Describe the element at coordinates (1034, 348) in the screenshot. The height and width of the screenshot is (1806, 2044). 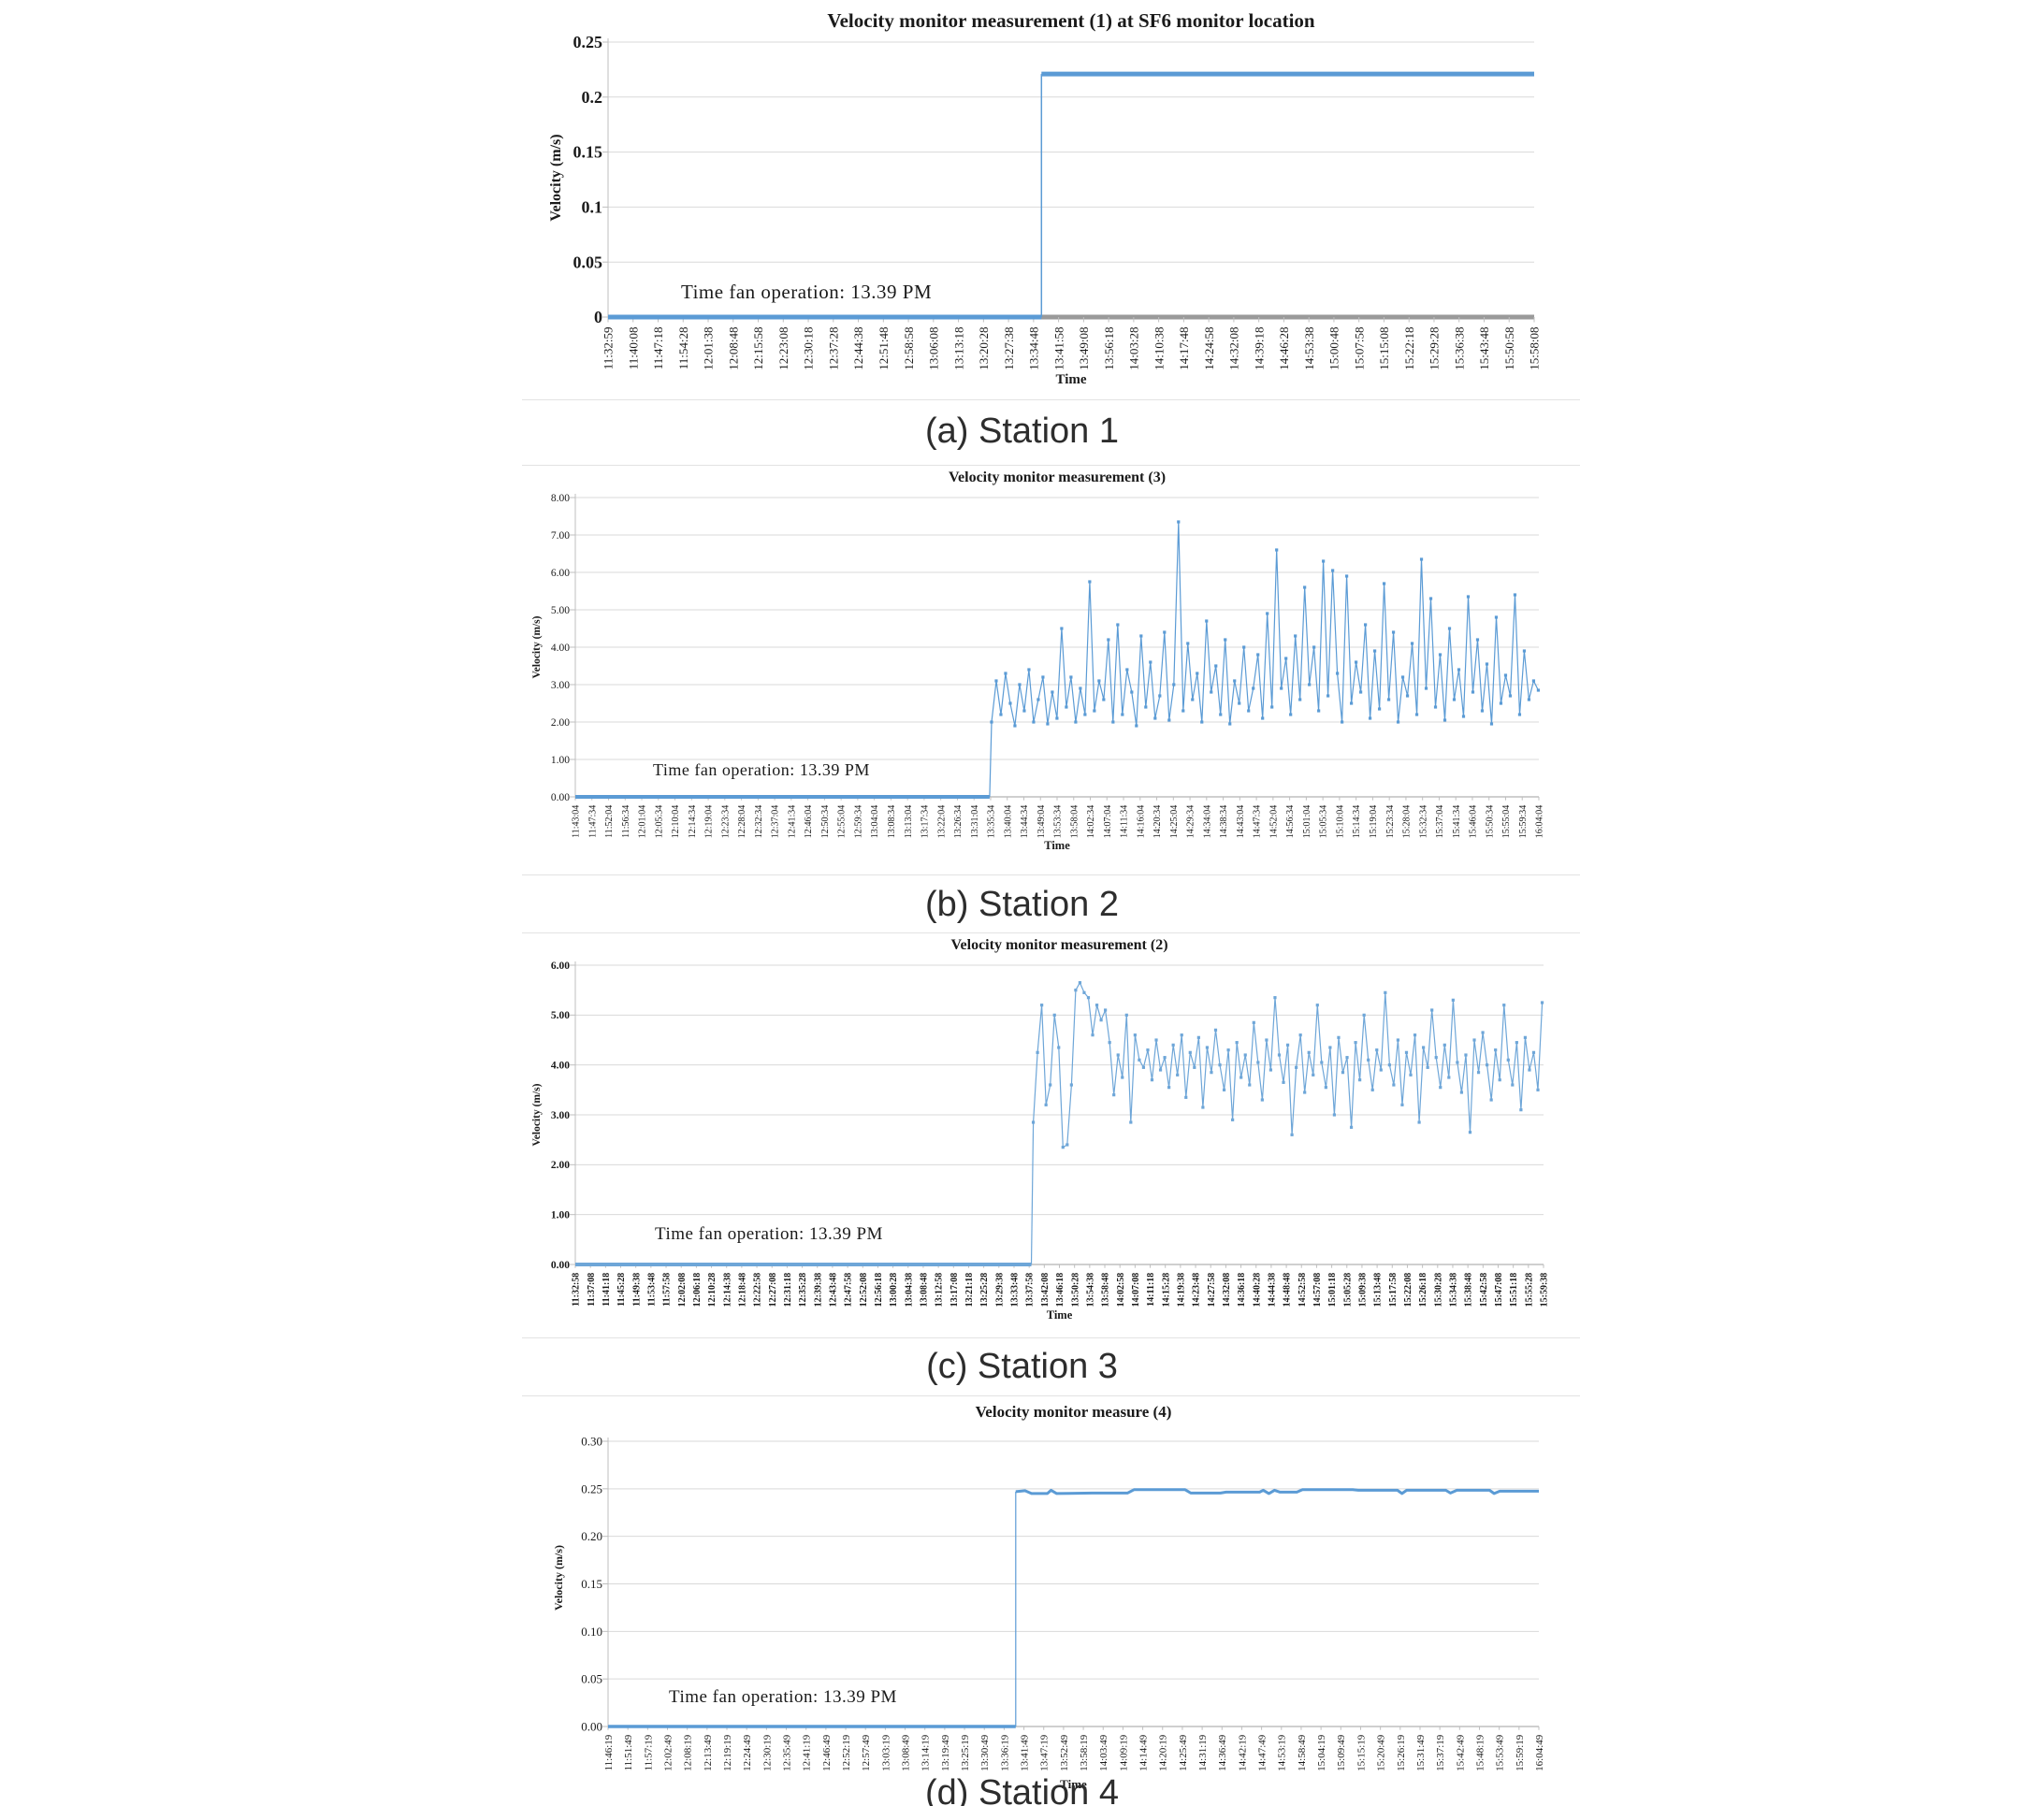
I see `x-tick-label: 13:34:48` at that location.